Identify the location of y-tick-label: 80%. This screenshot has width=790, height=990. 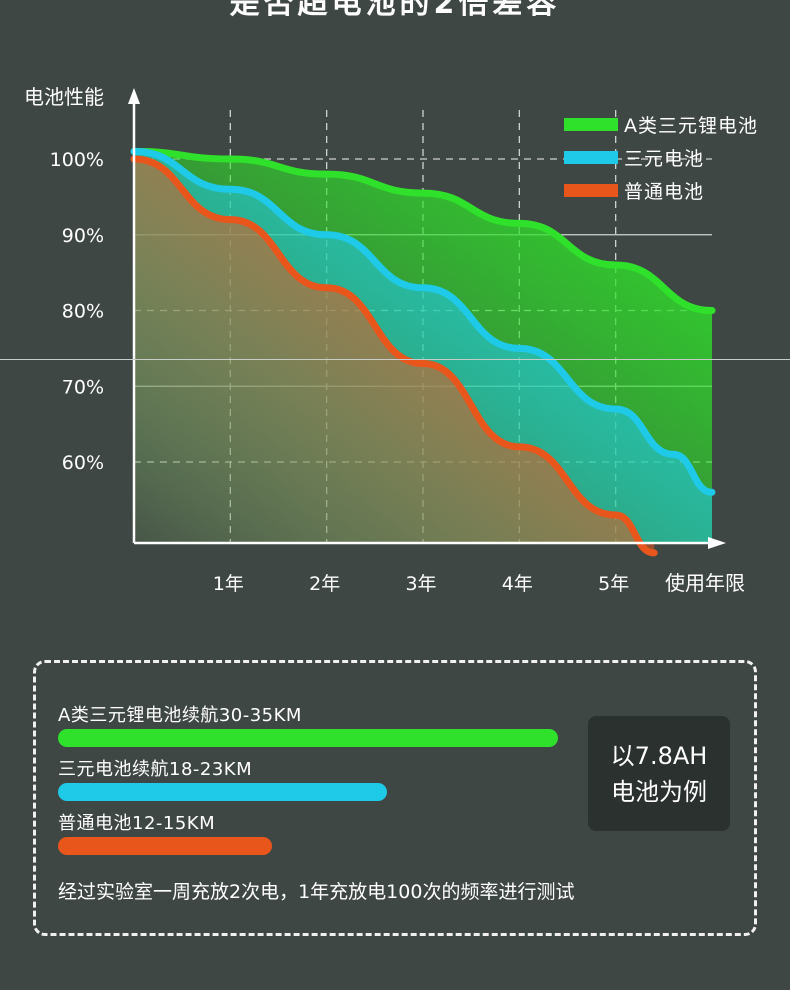
(83, 312).